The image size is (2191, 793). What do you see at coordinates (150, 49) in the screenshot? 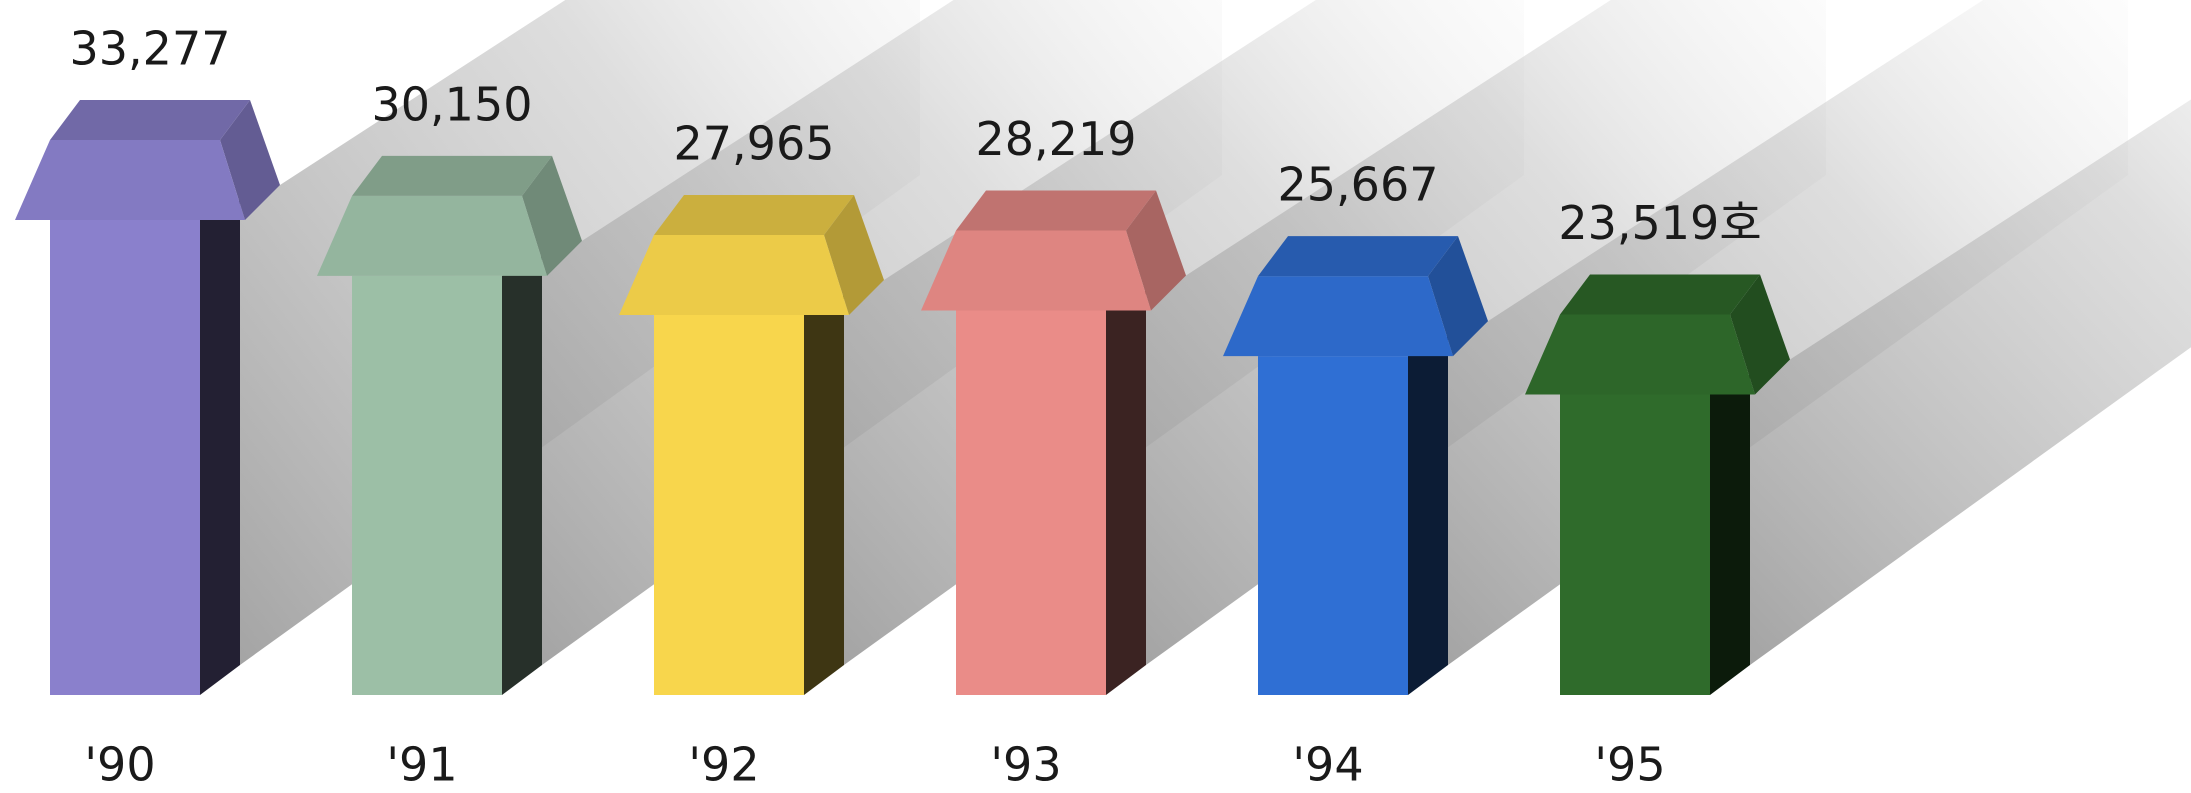
I see `value-label: 33,277` at bounding box center [150, 49].